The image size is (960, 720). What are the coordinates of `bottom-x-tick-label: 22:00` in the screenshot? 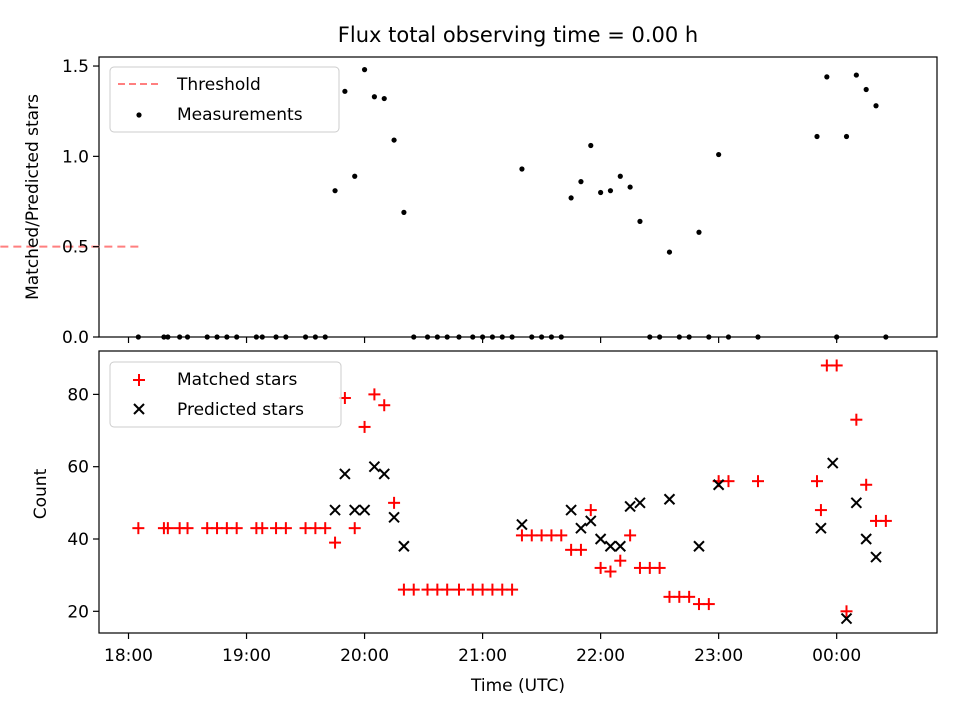 It's located at (600, 656).